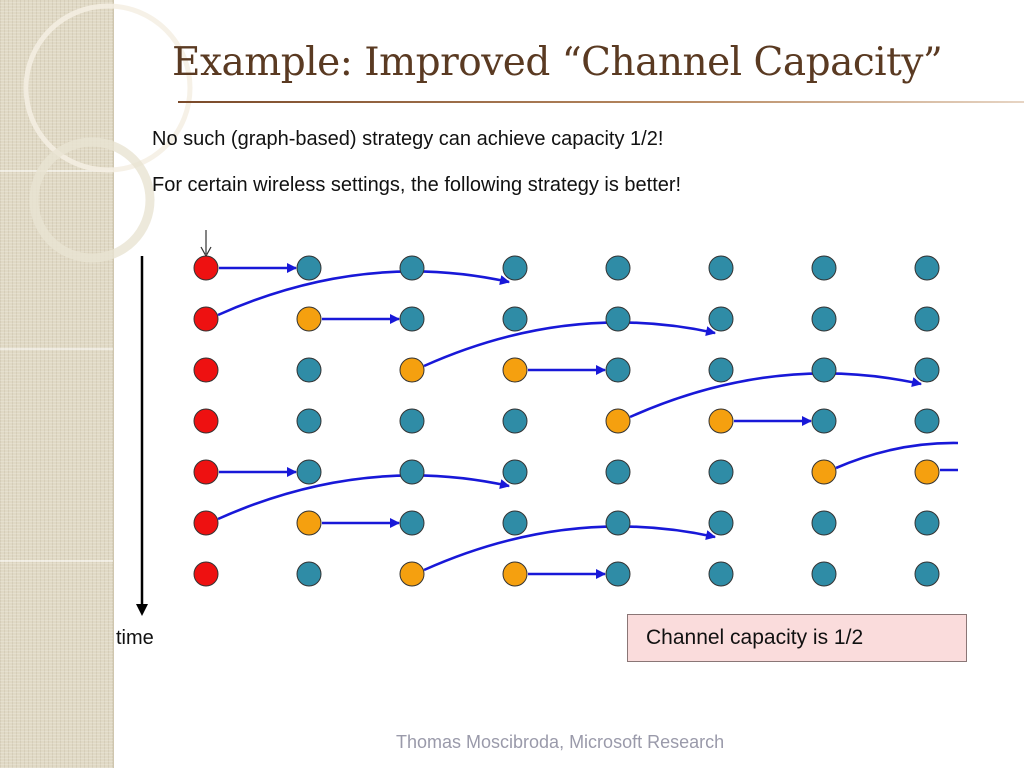 The height and width of the screenshot is (768, 1024). Describe the element at coordinates (897, 455) in the screenshot. I see `curved-arrow-offscreen` at that location.